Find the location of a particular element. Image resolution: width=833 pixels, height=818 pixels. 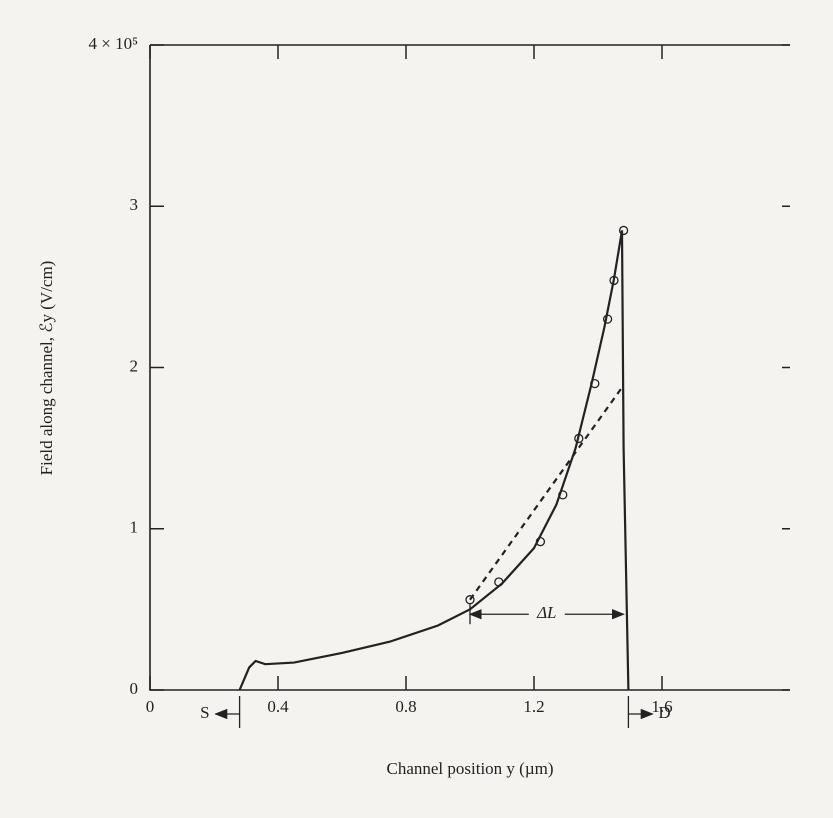

y-axis-label: Field along channel, ℰy (V/cm) is located at coordinates (46, 368).